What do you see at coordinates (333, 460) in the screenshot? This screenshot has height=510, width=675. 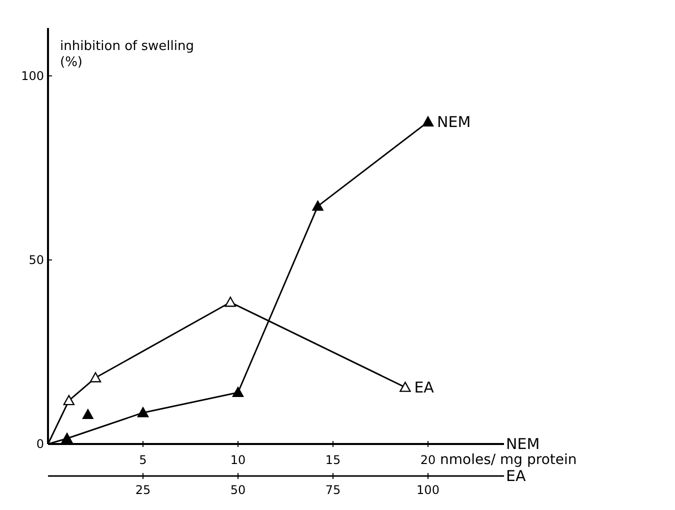 I see `x-tick-label: 15` at bounding box center [333, 460].